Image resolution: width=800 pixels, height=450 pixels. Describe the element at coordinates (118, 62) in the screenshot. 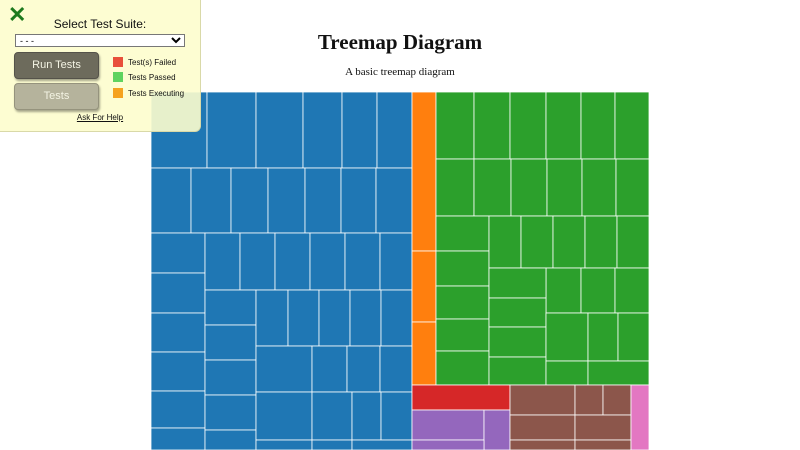

I see `legend-failed-swatch` at that location.